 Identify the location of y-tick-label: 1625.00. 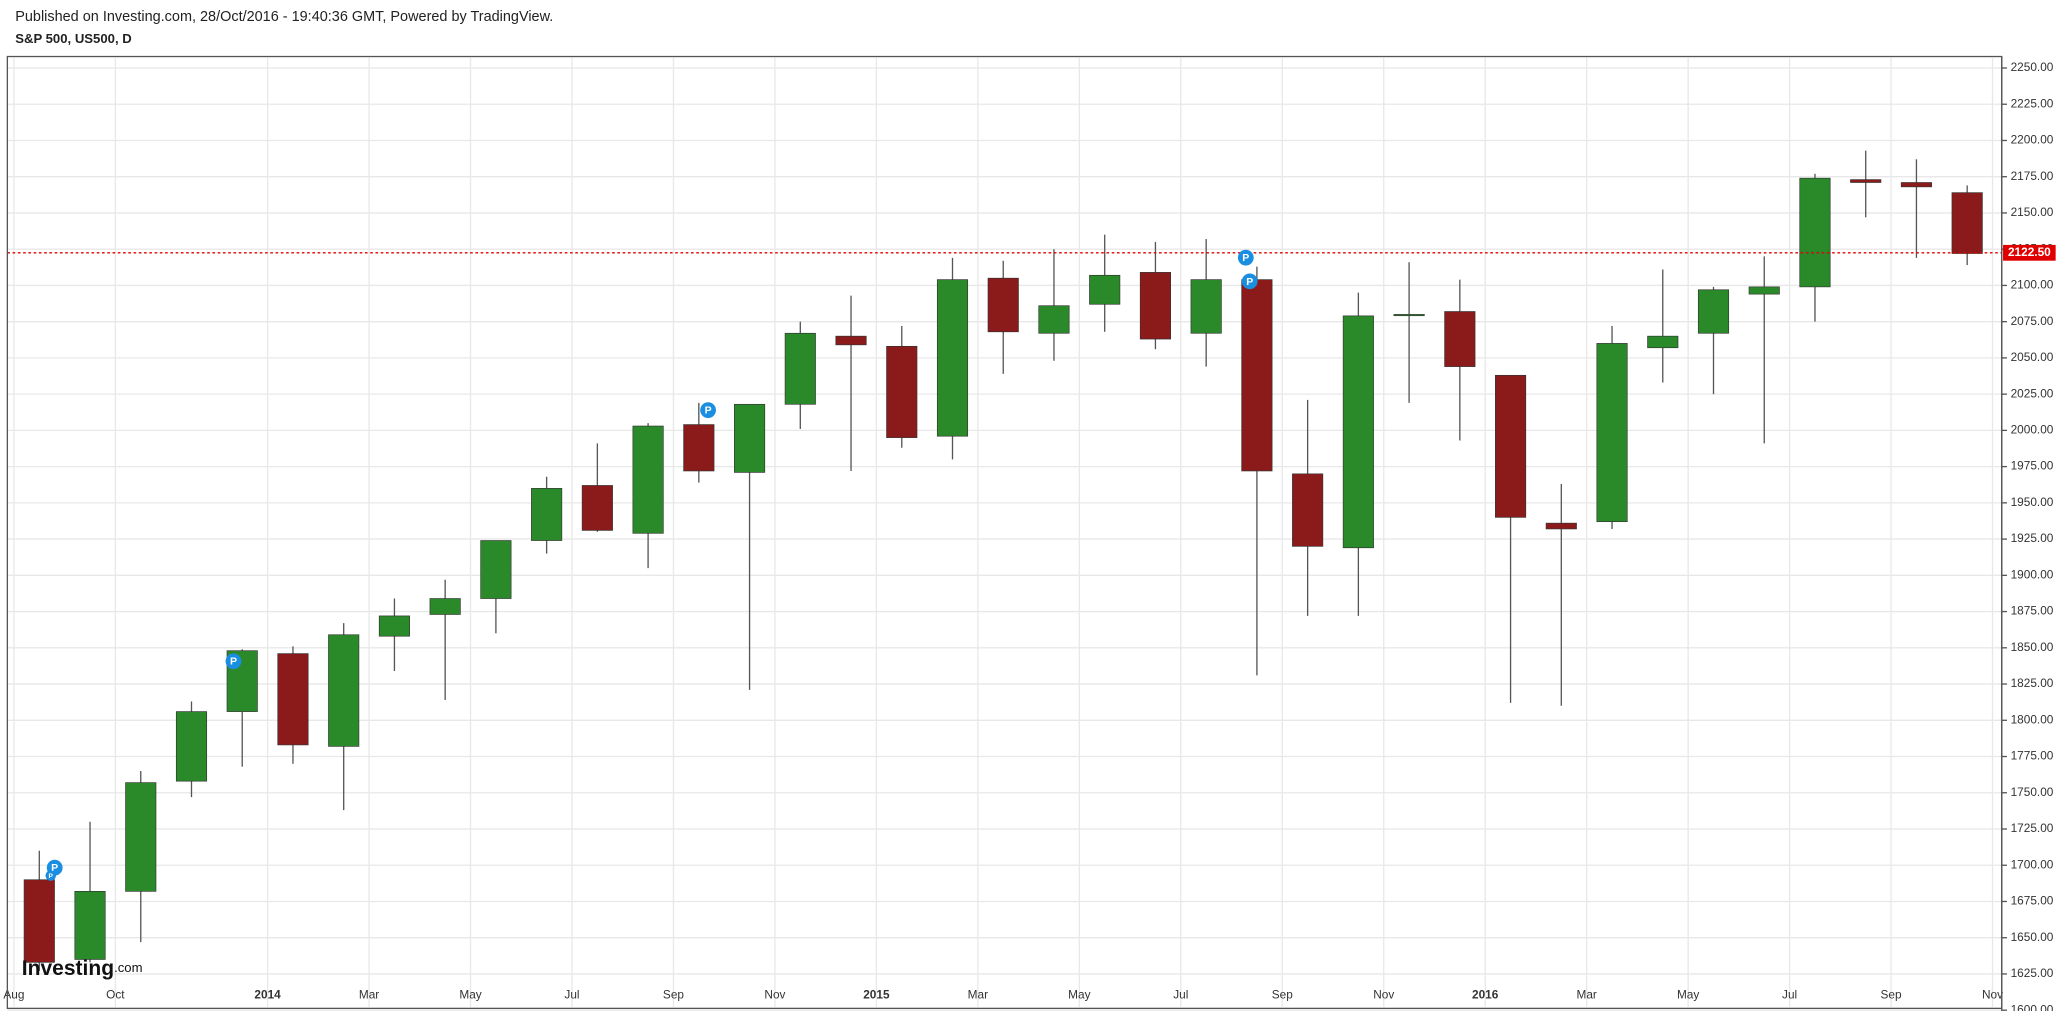
(2032, 973).